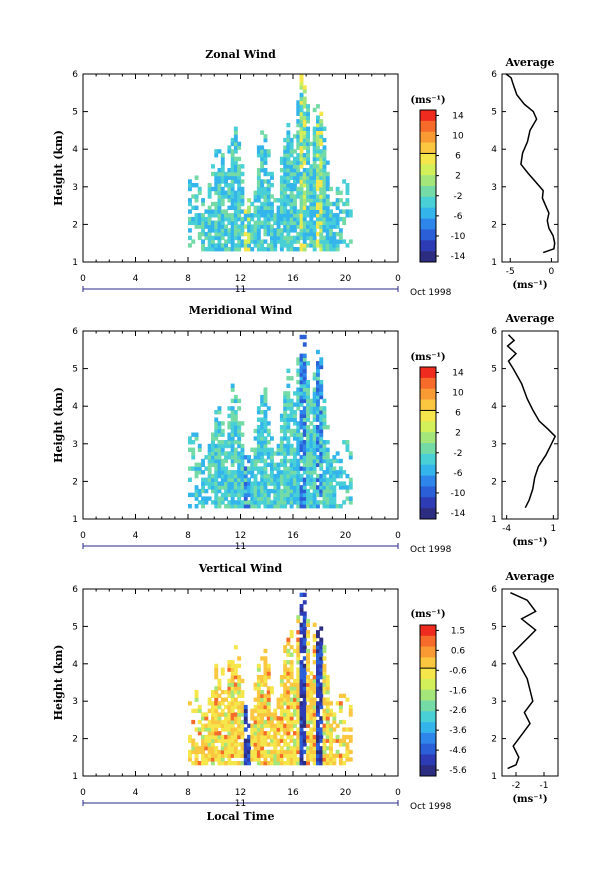 This screenshot has width=610, height=873. Describe the element at coordinates (240, 568) in the screenshot. I see `panel-title: Vertical Wind` at that location.